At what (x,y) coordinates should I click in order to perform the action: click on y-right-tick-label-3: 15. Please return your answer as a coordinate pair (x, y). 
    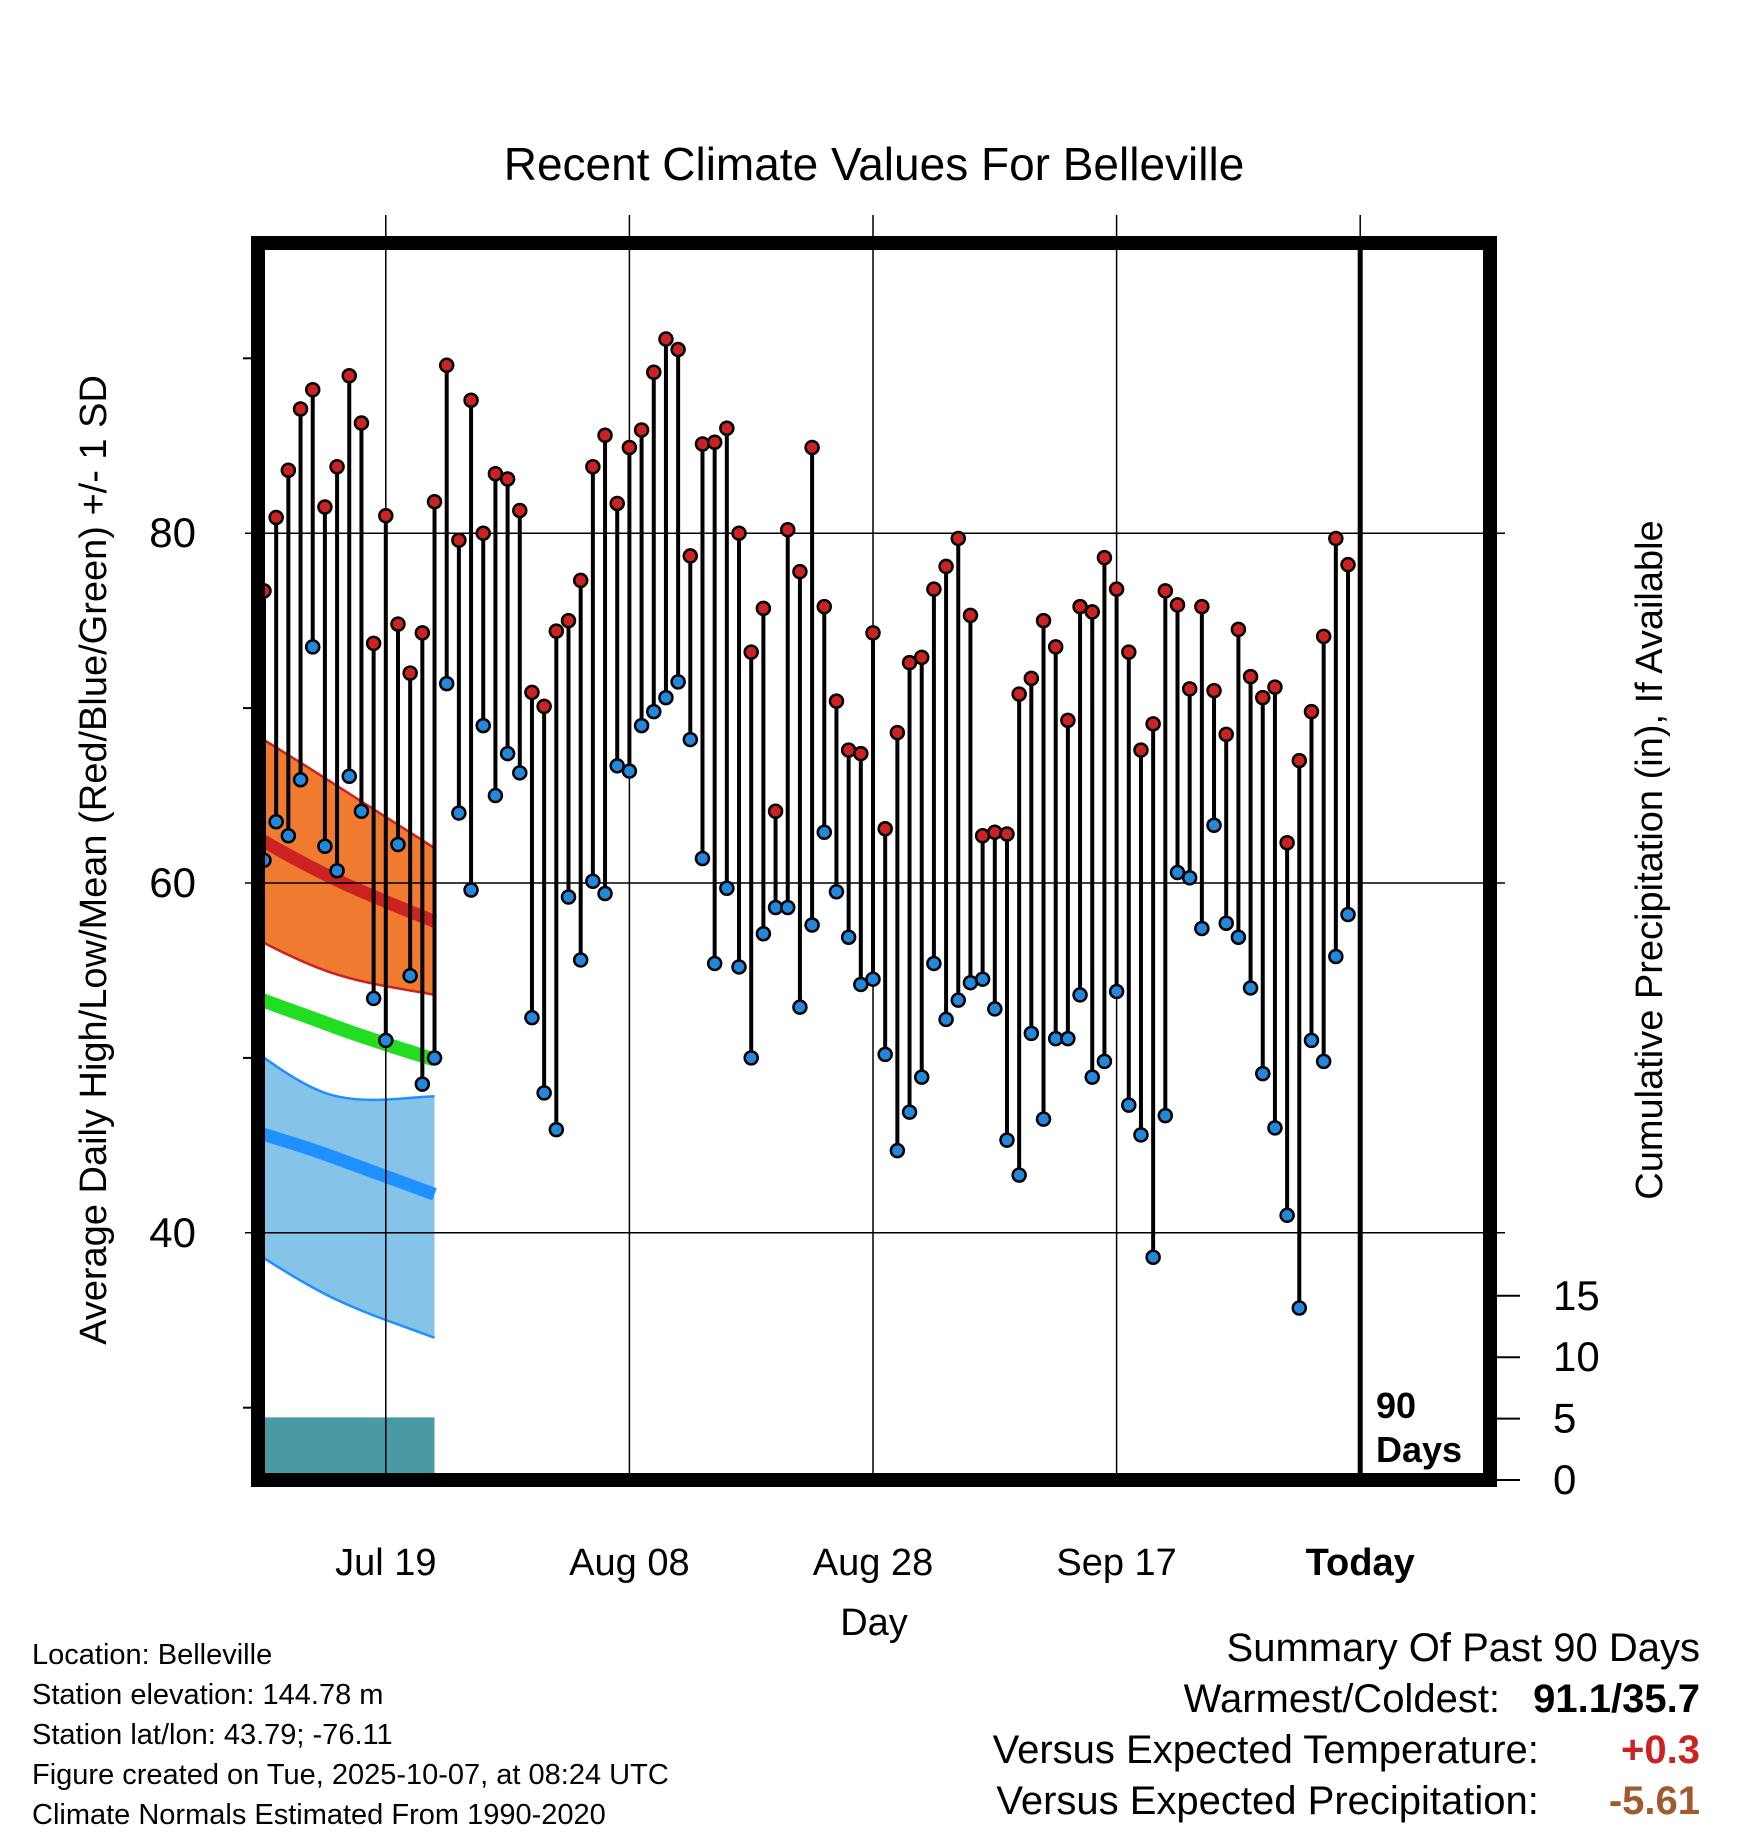
    Looking at the image, I should click on (1576, 1295).